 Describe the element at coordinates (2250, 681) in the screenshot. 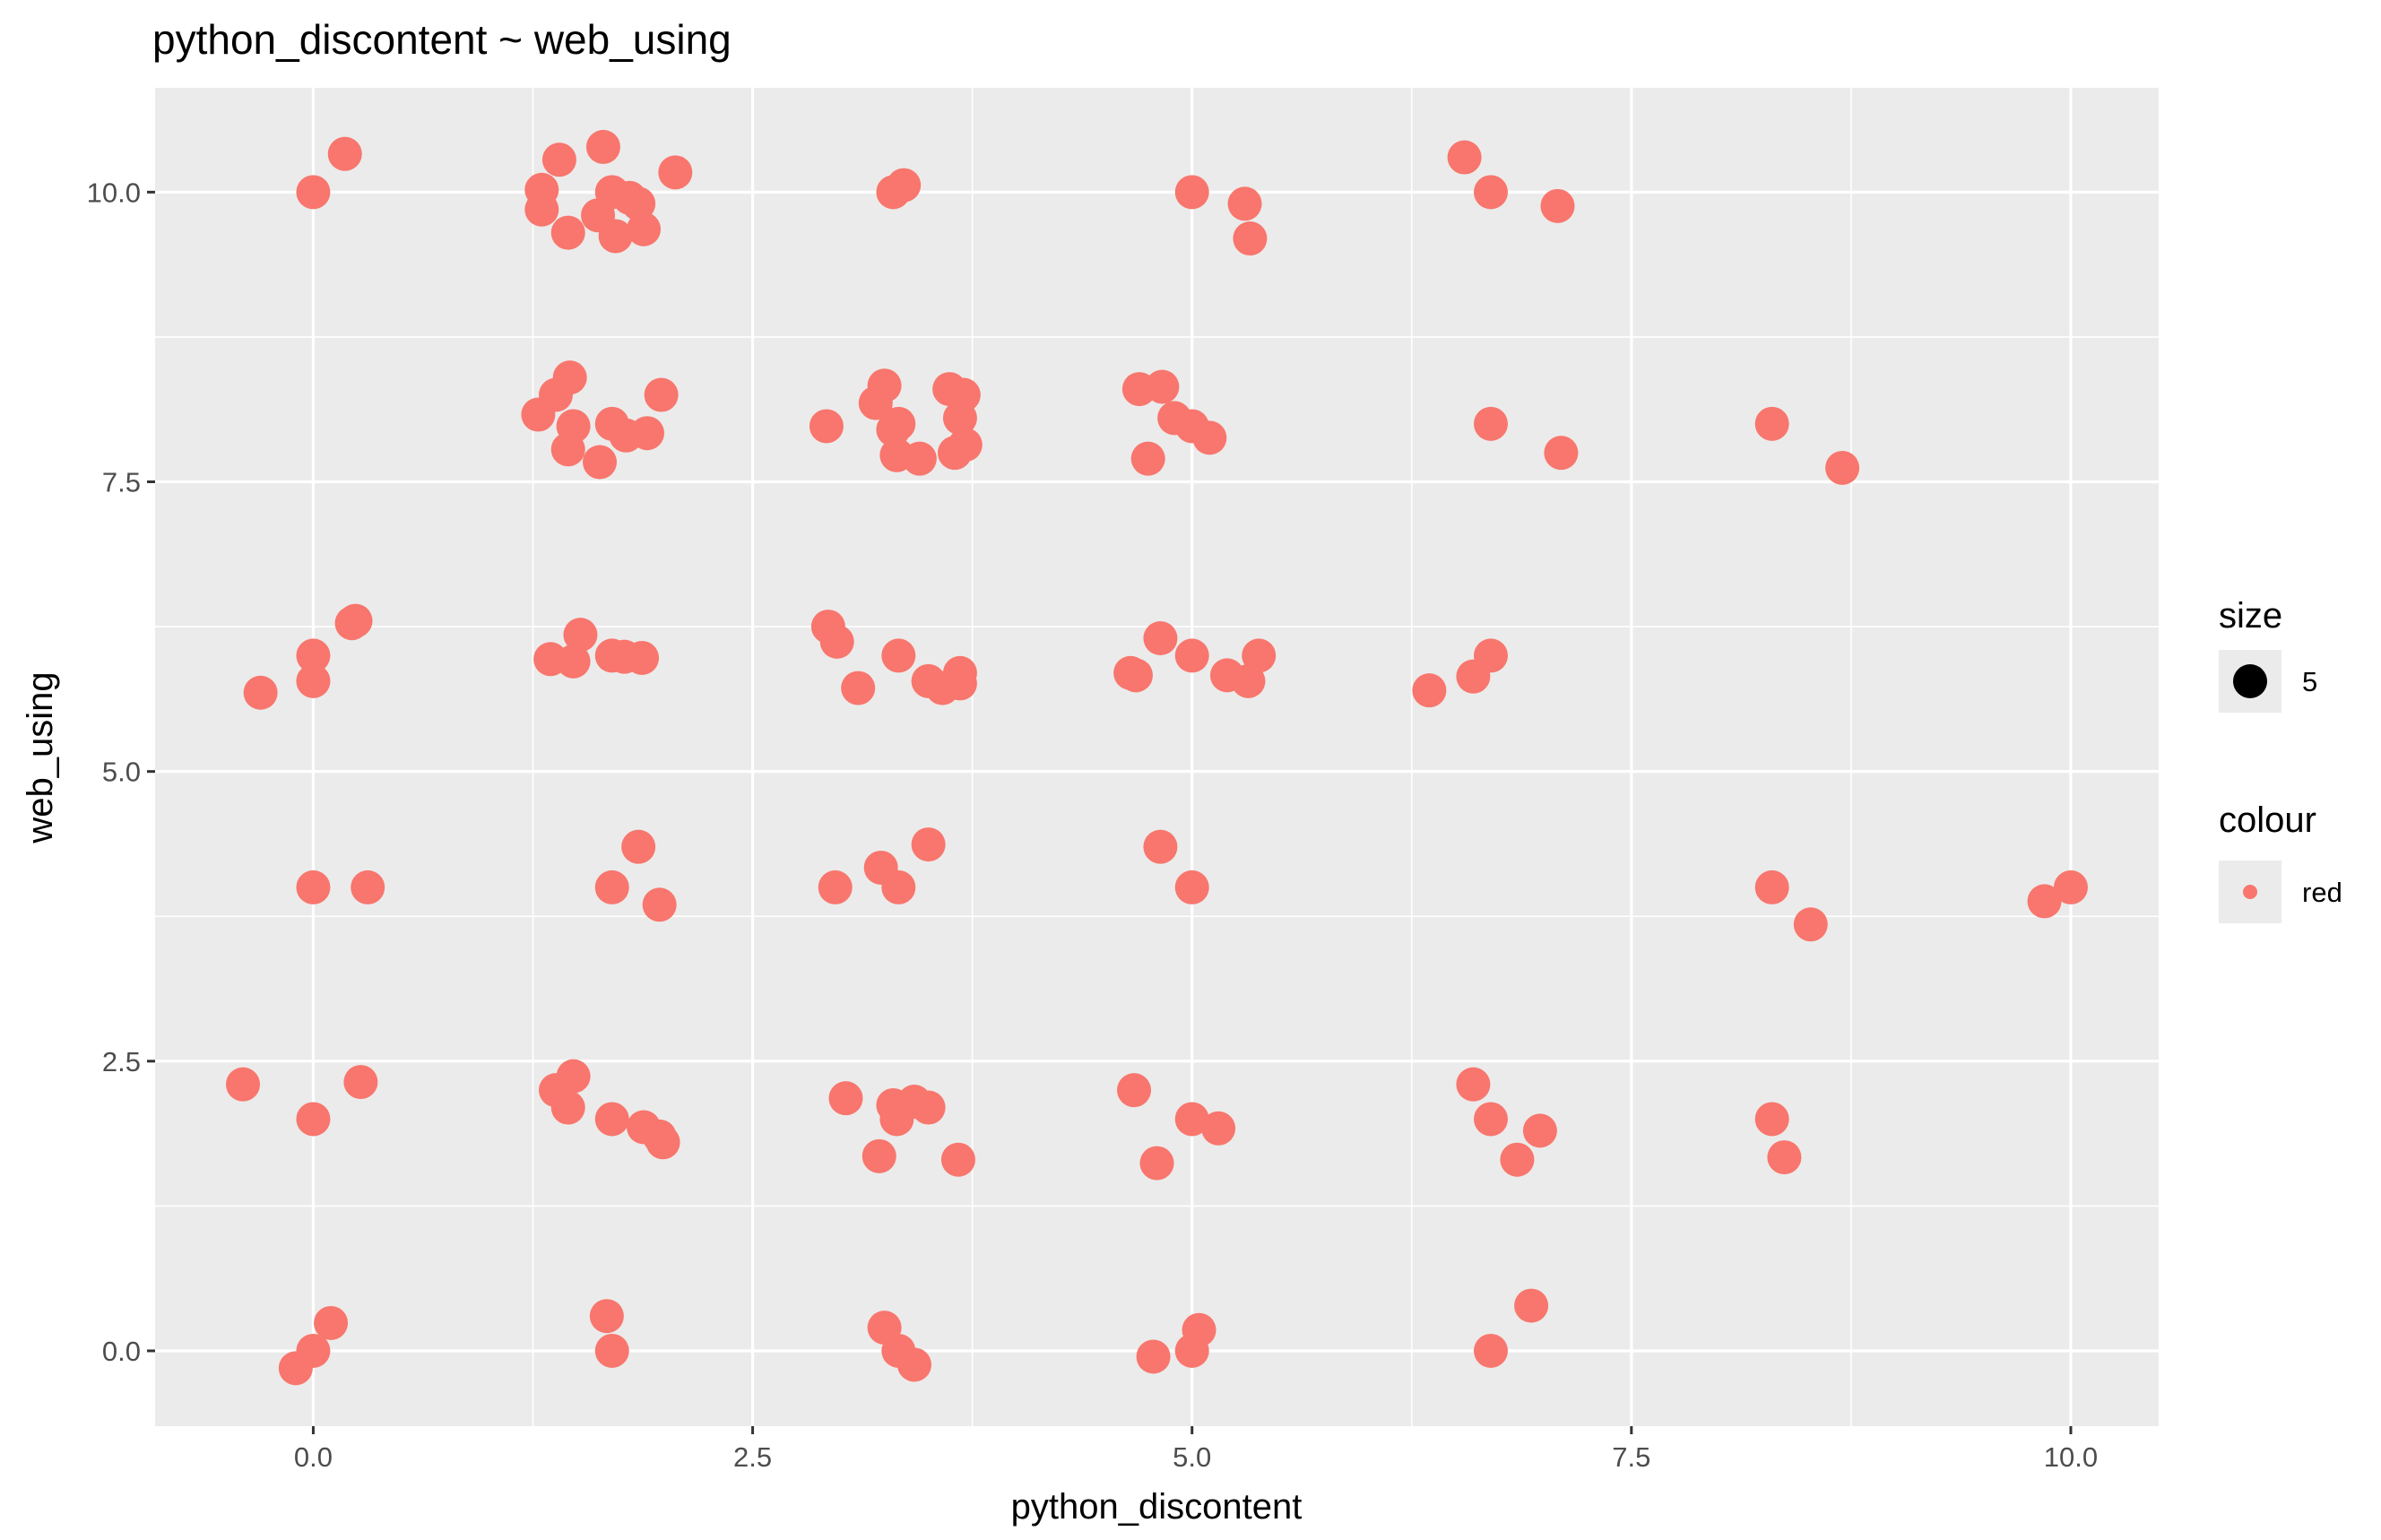

I see `legend-size-key` at that location.